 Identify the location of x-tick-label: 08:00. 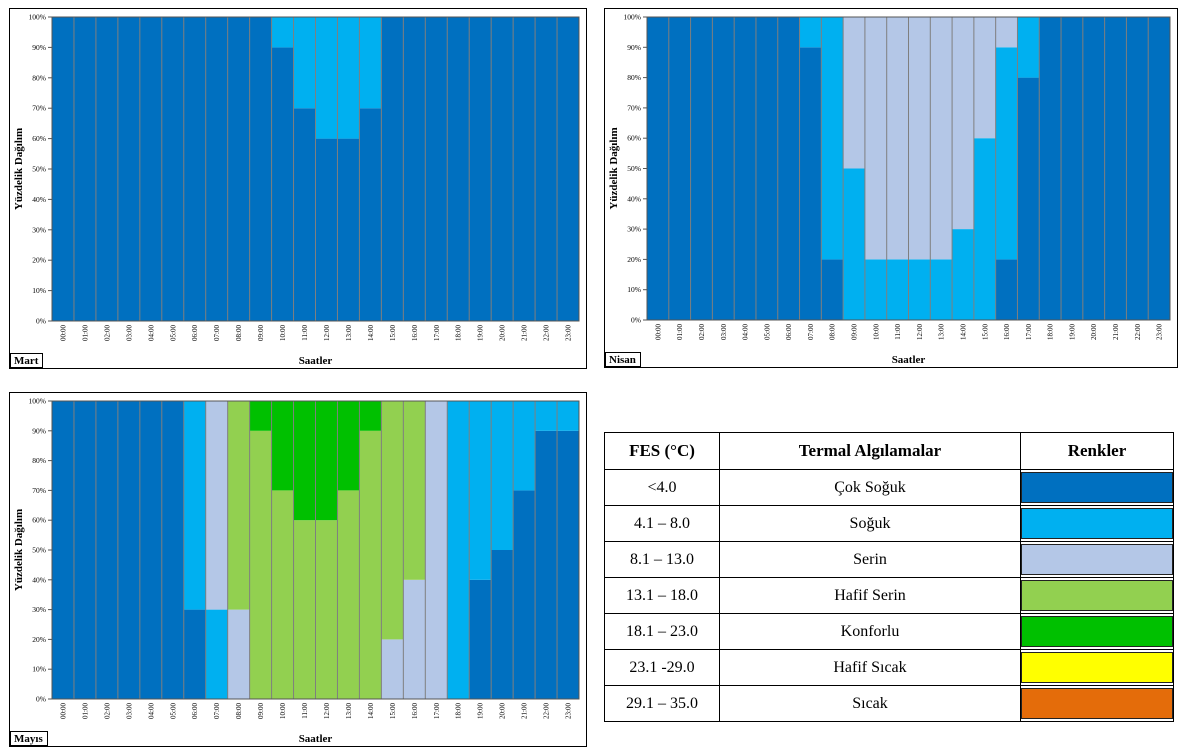
(833, 332).